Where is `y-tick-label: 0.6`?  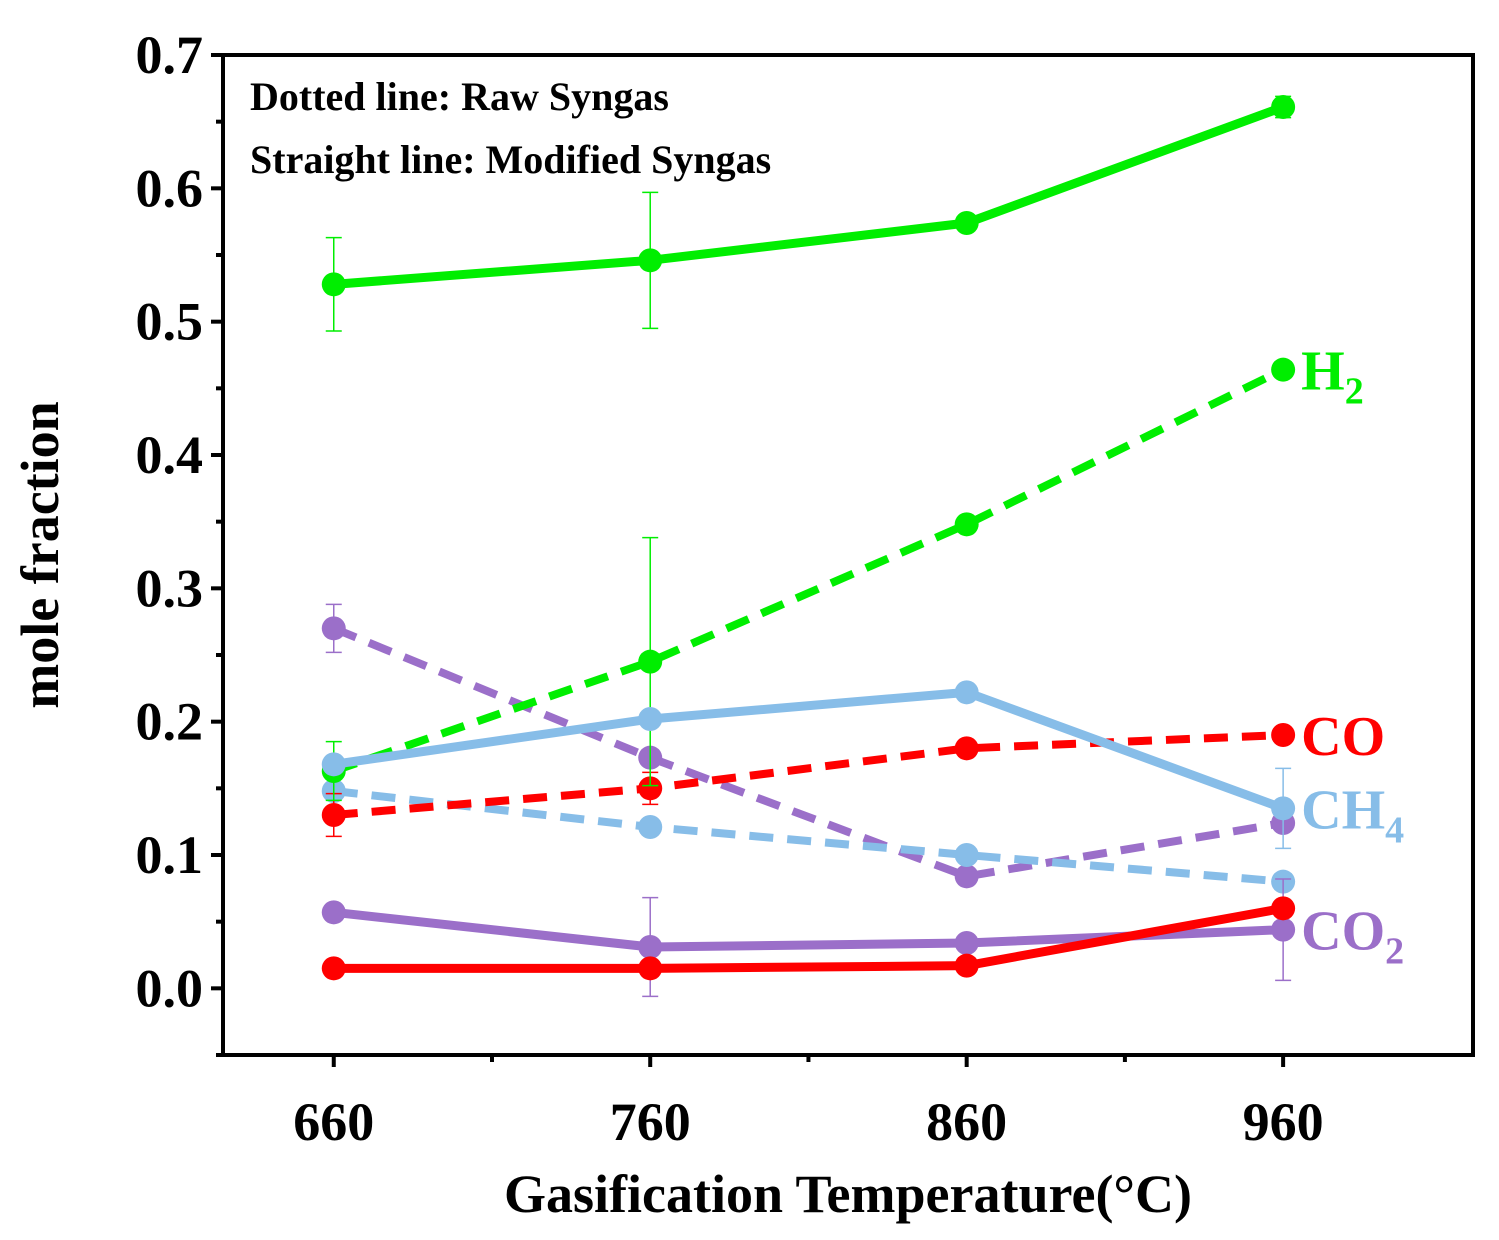 y-tick-label: 0.6 is located at coordinates (170, 188).